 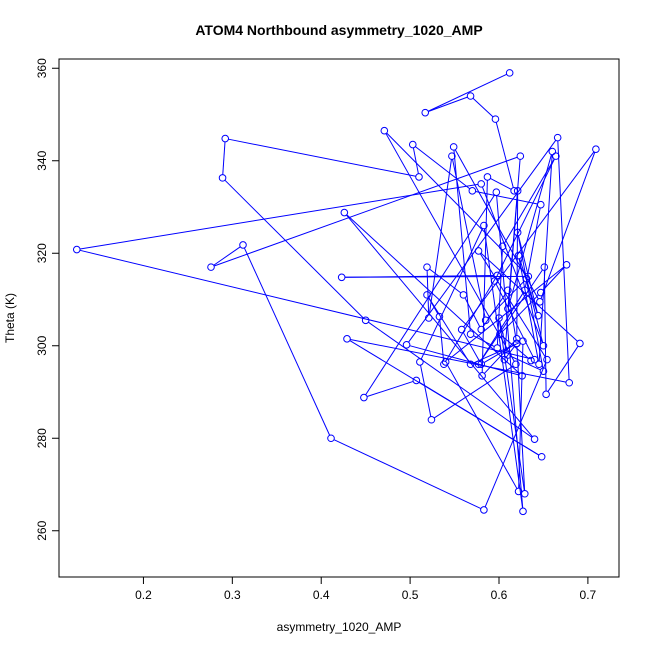 What do you see at coordinates (143, 595) in the screenshot?
I see `x-tick-label: 0.2` at bounding box center [143, 595].